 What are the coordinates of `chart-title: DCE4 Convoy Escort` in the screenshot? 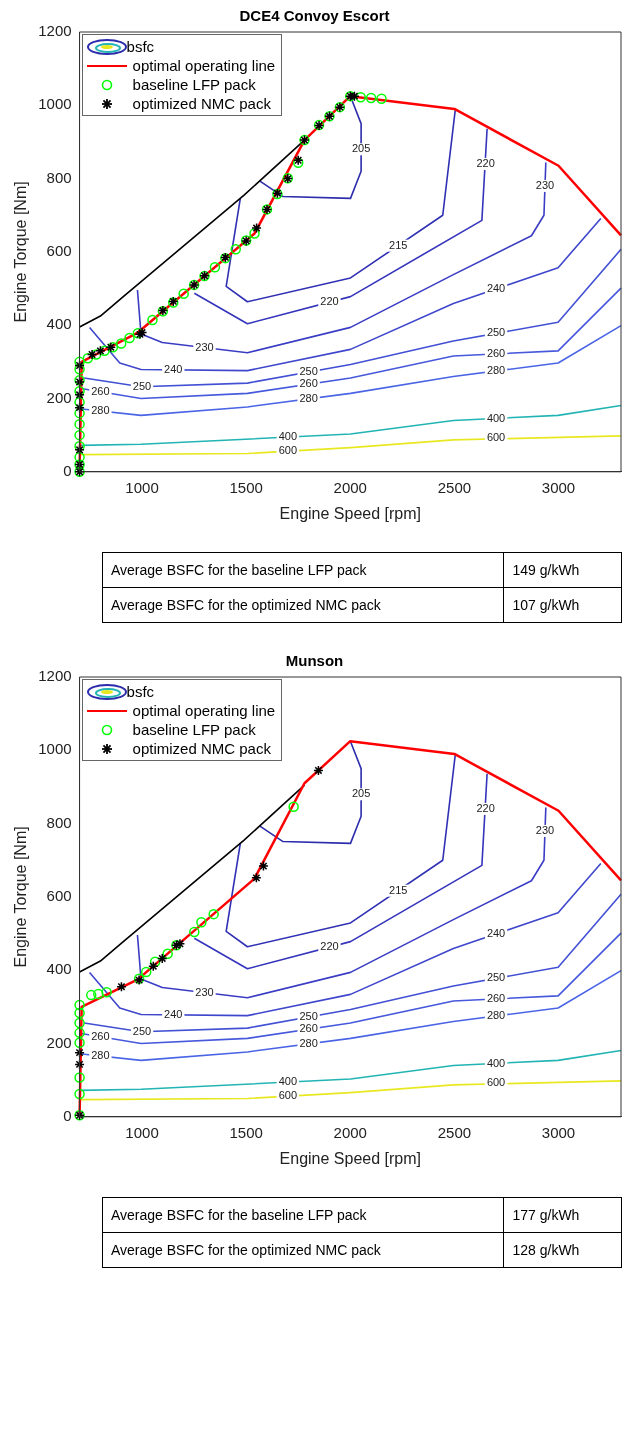 It's located at (314, 16).